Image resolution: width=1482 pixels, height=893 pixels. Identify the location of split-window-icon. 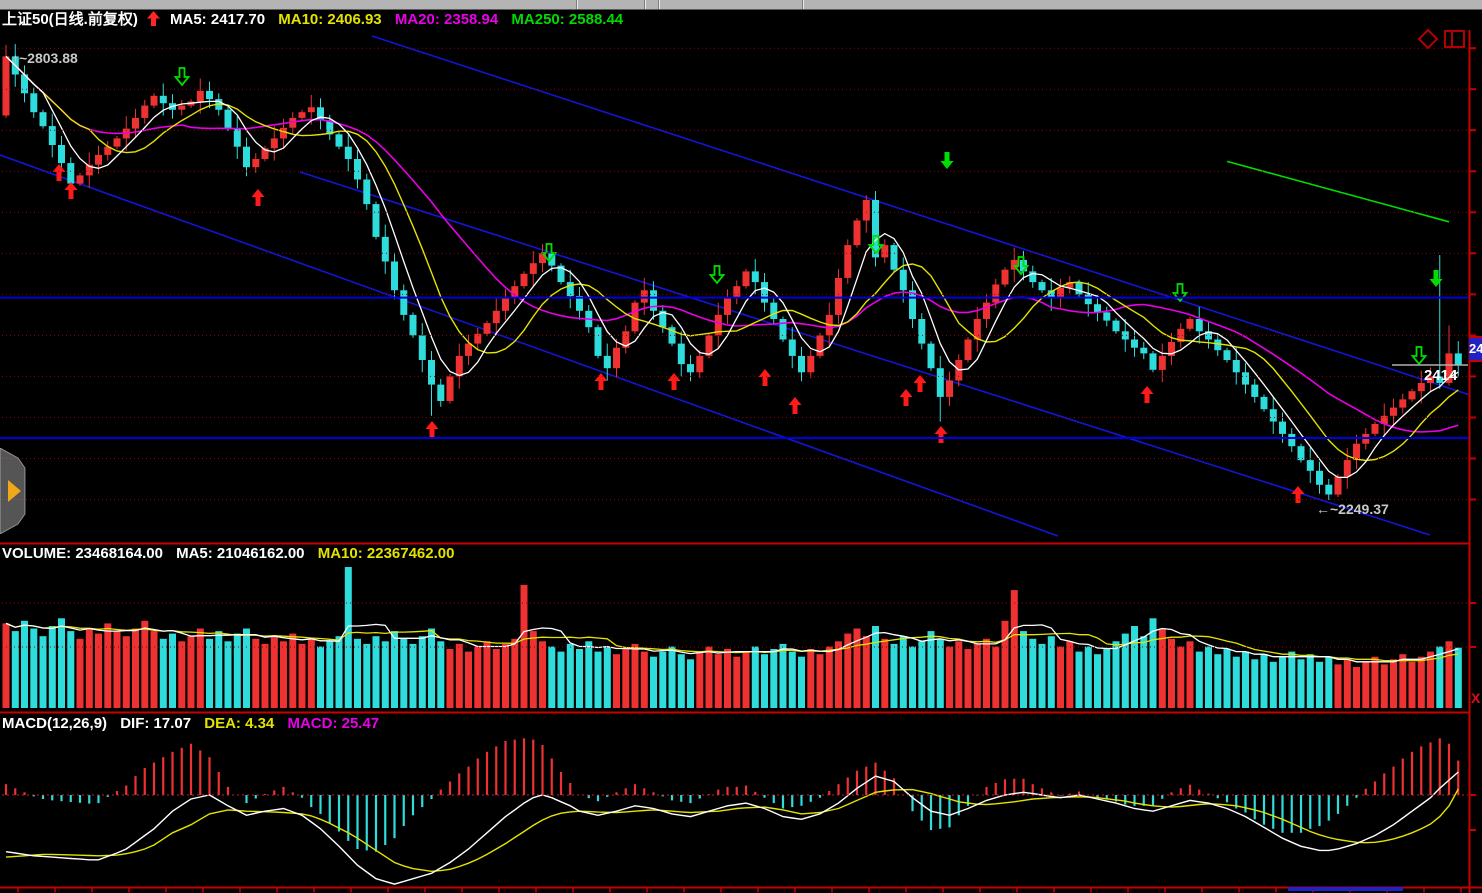
(1454, 39).